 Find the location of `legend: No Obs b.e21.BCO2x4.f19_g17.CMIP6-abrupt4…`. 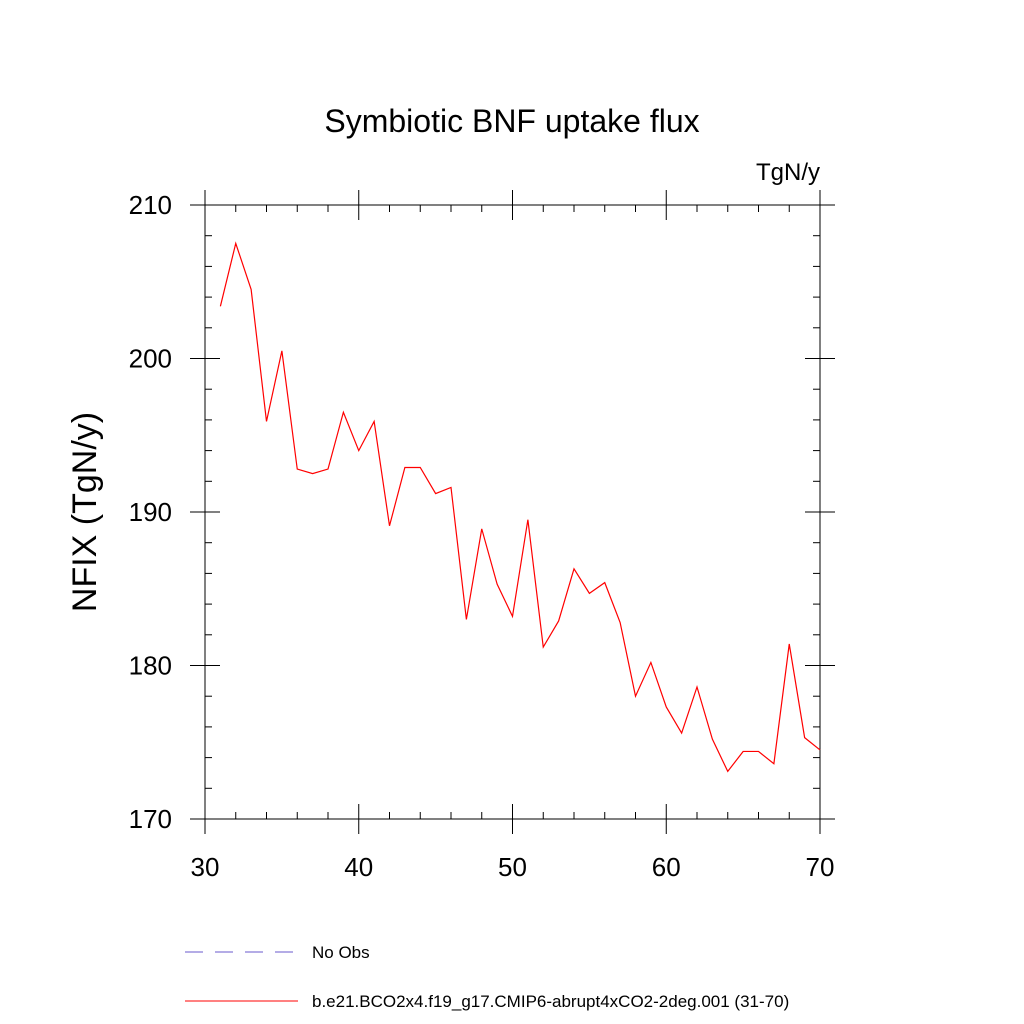

legend: No Obs b.e21.BCO2x4.f19_g17.CMIP6-abrupt4… is located at coordinates (487, 977).